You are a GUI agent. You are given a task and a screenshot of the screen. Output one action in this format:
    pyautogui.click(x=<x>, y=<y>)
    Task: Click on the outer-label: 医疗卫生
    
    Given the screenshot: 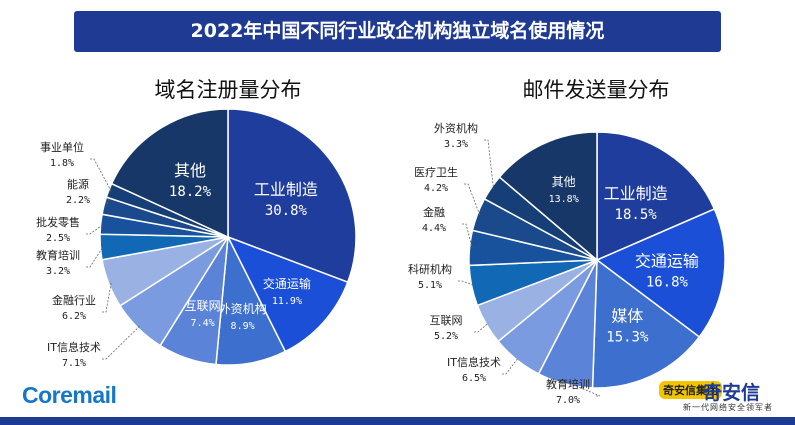 What is the action you would take?
    pyautogui.click(x=436, y=172)
    